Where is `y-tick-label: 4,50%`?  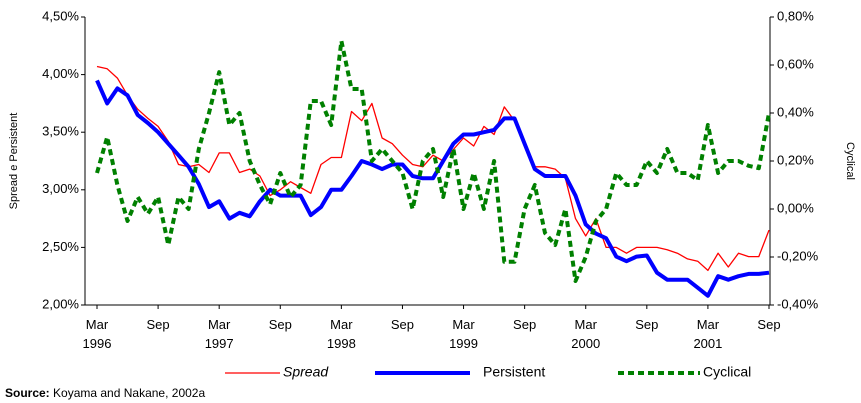 y-tick-label: 4,50% is located at coordinates (60, 15).